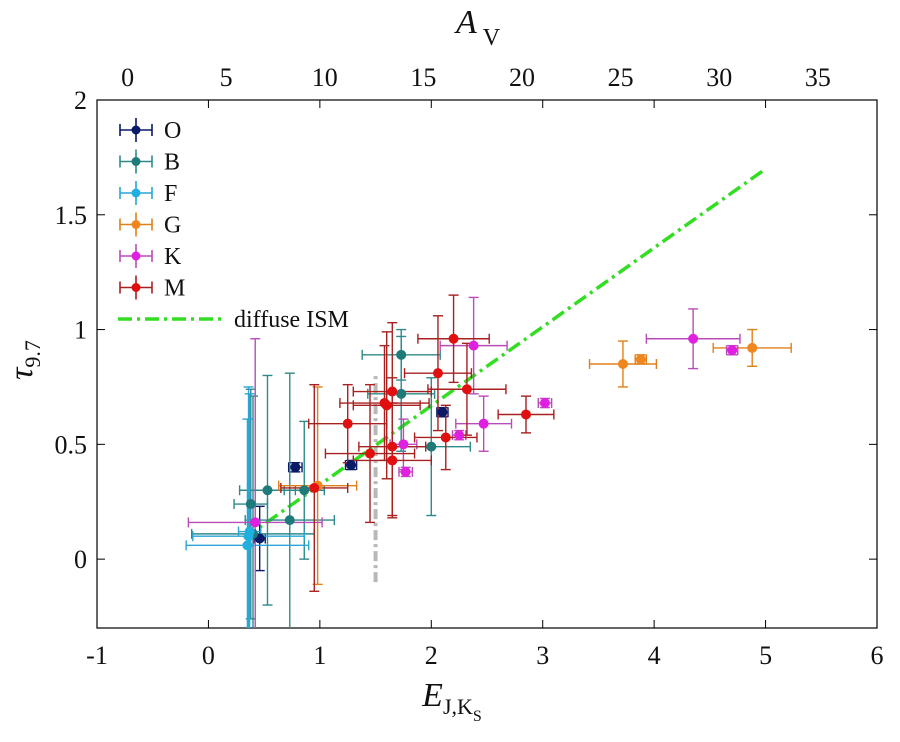 The width and height of the screenshot is (900, 742). Describe the element at coordinates (319, 655) in the screenshot. I see `x-tick-label: 1` at that location.